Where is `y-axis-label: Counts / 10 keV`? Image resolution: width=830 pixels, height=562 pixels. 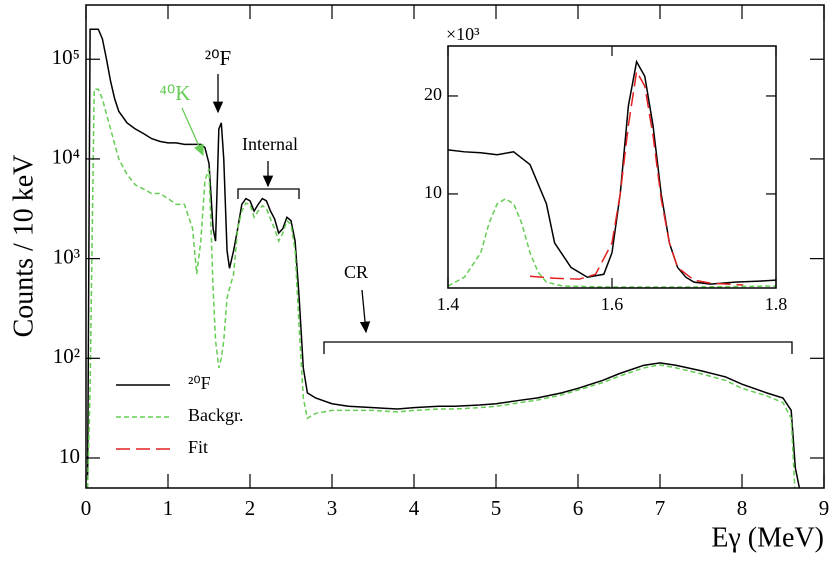
y-axis-label: Counts / 10 keV is located at coordinates (23, 246).